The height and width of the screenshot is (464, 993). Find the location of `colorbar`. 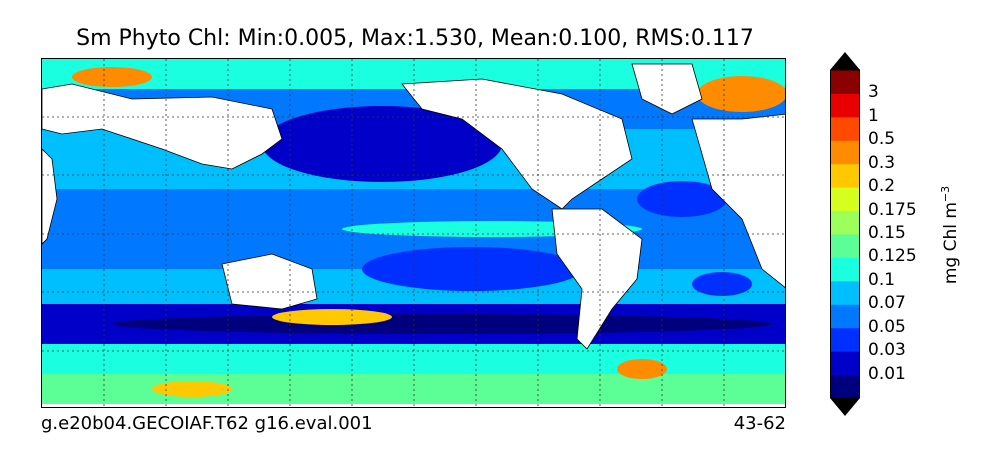

colorbar is located at coordinates (845, 234).